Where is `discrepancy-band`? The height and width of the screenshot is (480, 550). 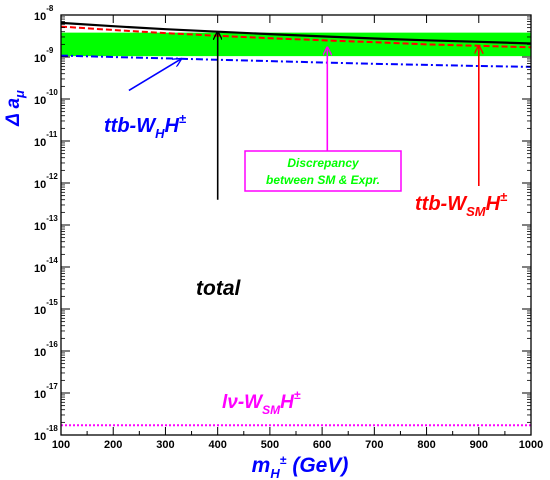 discrepancy-band is located at coordinates (296, 44).